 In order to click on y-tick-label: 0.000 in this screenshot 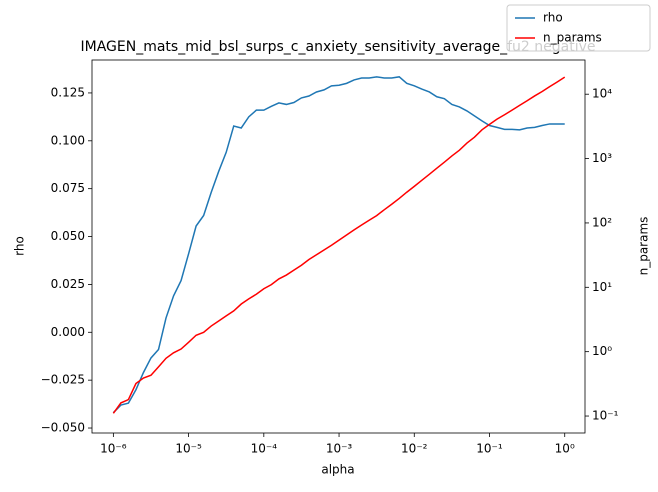, I will do `click(68, 332)`.